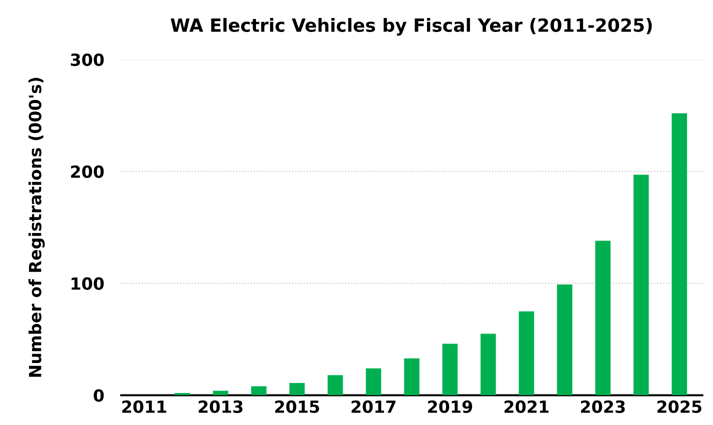 This screenshot has height=425, width=713. Describe the element at coordinates (220, 407) in the screenshot. I see `x-tick-label: 2013` at that location.